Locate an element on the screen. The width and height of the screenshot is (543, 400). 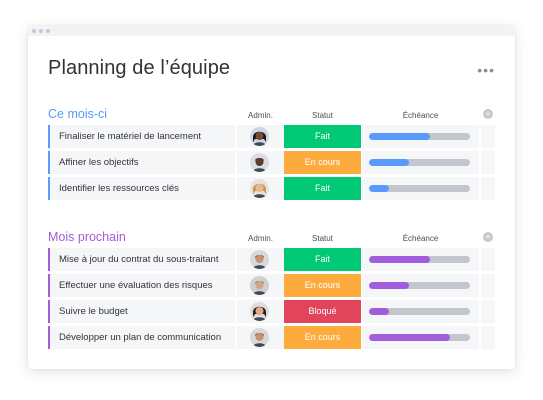
item-name: Suivre le budget is located at coordinates (141, 311).